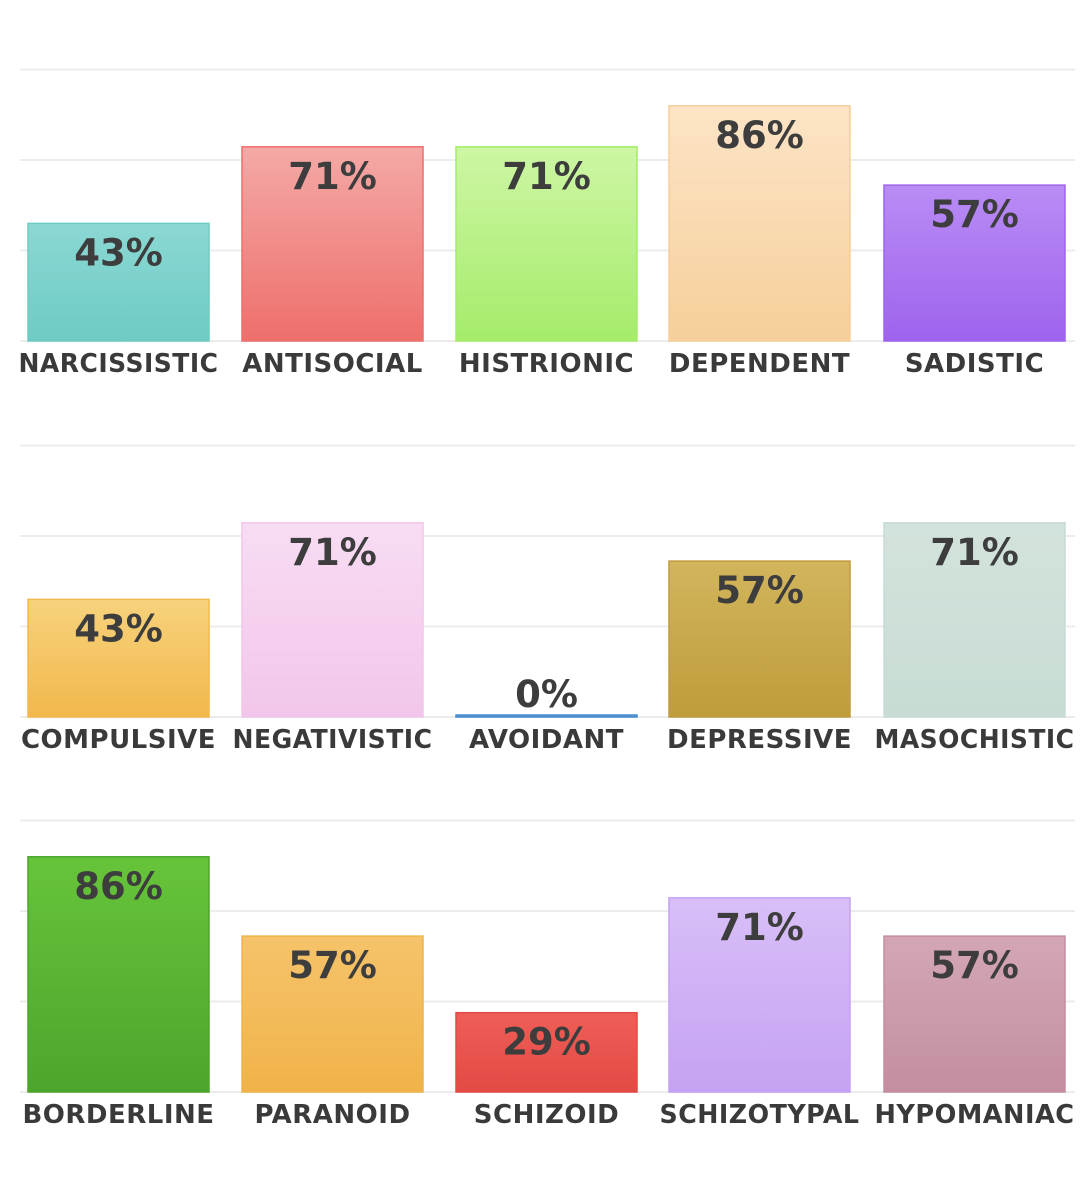  I want to click on category-label-schizoid: SCHIZOID, so click(546, 1115).